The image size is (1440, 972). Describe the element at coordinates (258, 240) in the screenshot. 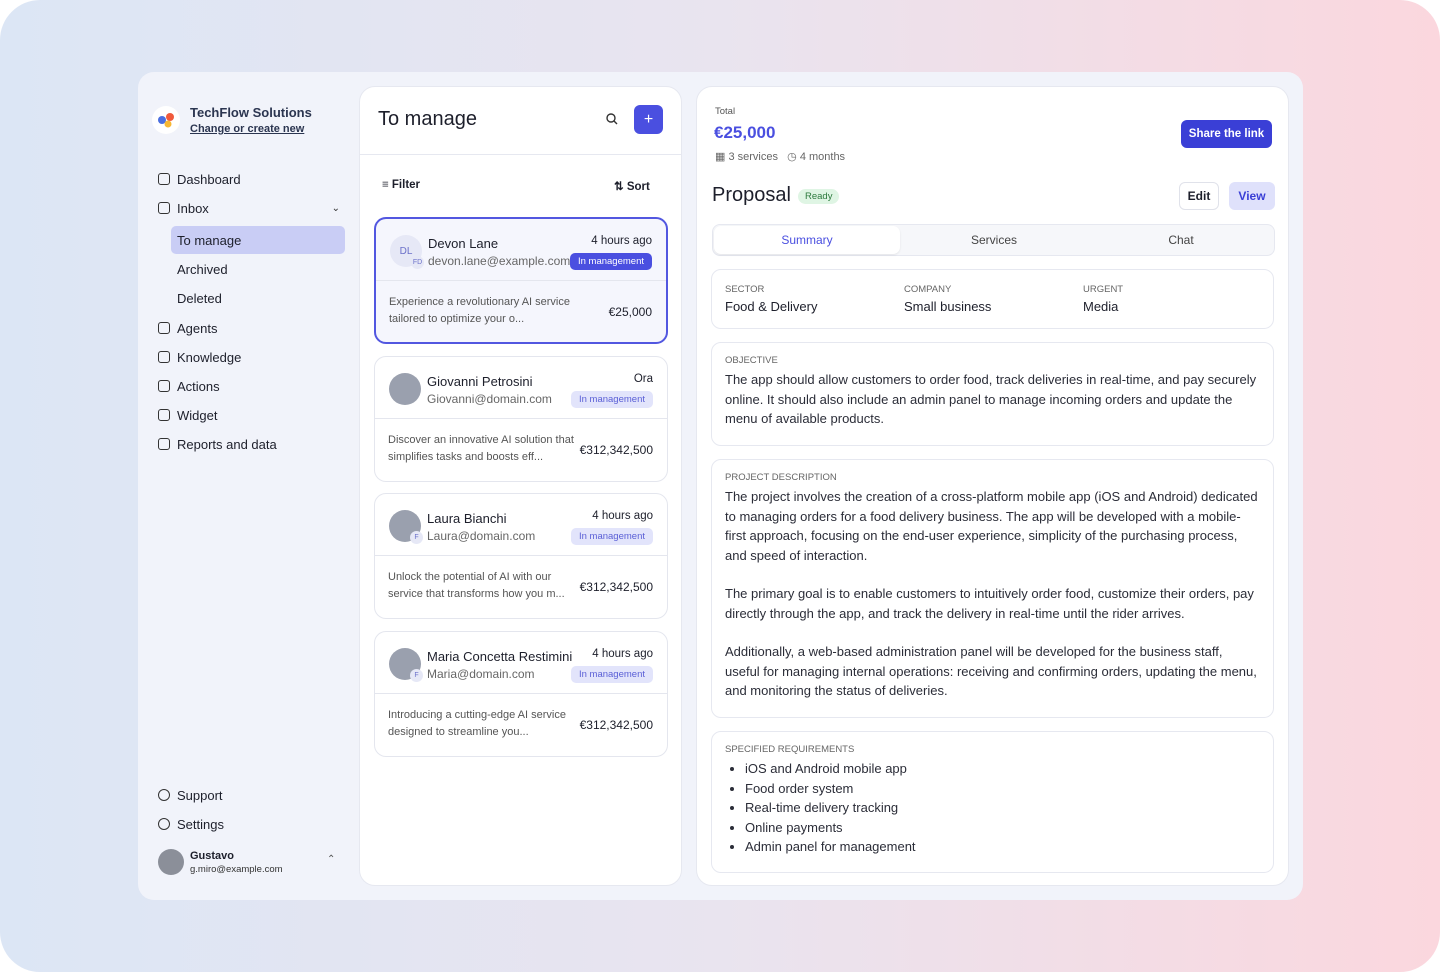

I see `nav-subitem: To manage` at that location.